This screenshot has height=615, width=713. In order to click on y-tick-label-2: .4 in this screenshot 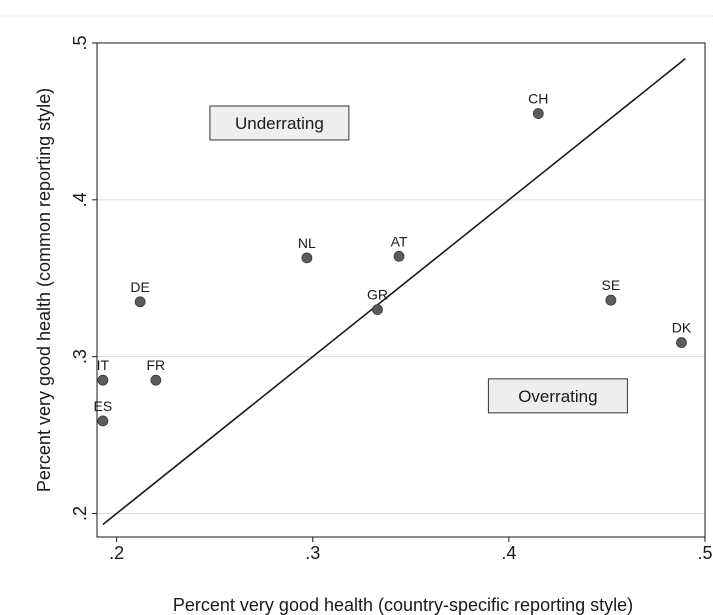, I will do `click(80, 199)`.